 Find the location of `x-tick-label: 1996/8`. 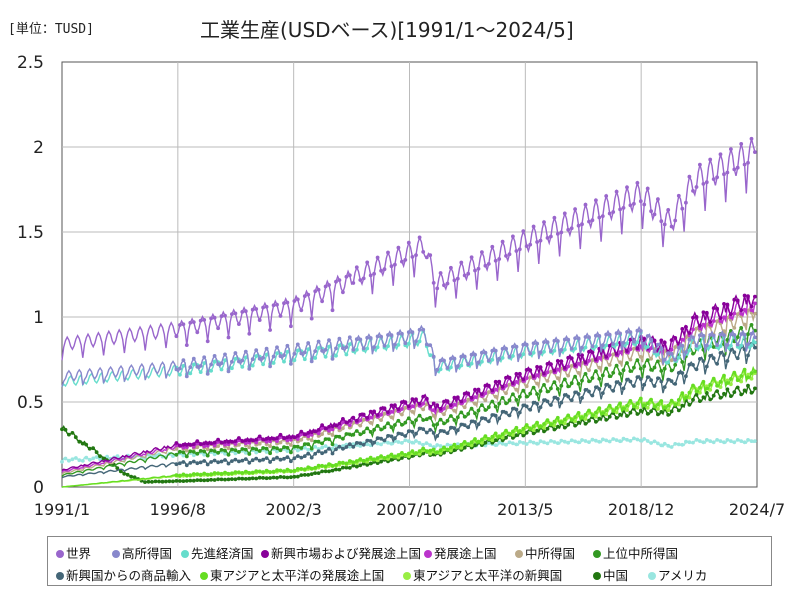

x-tick-label: 1996/8 is located at coordinates (178, 509).